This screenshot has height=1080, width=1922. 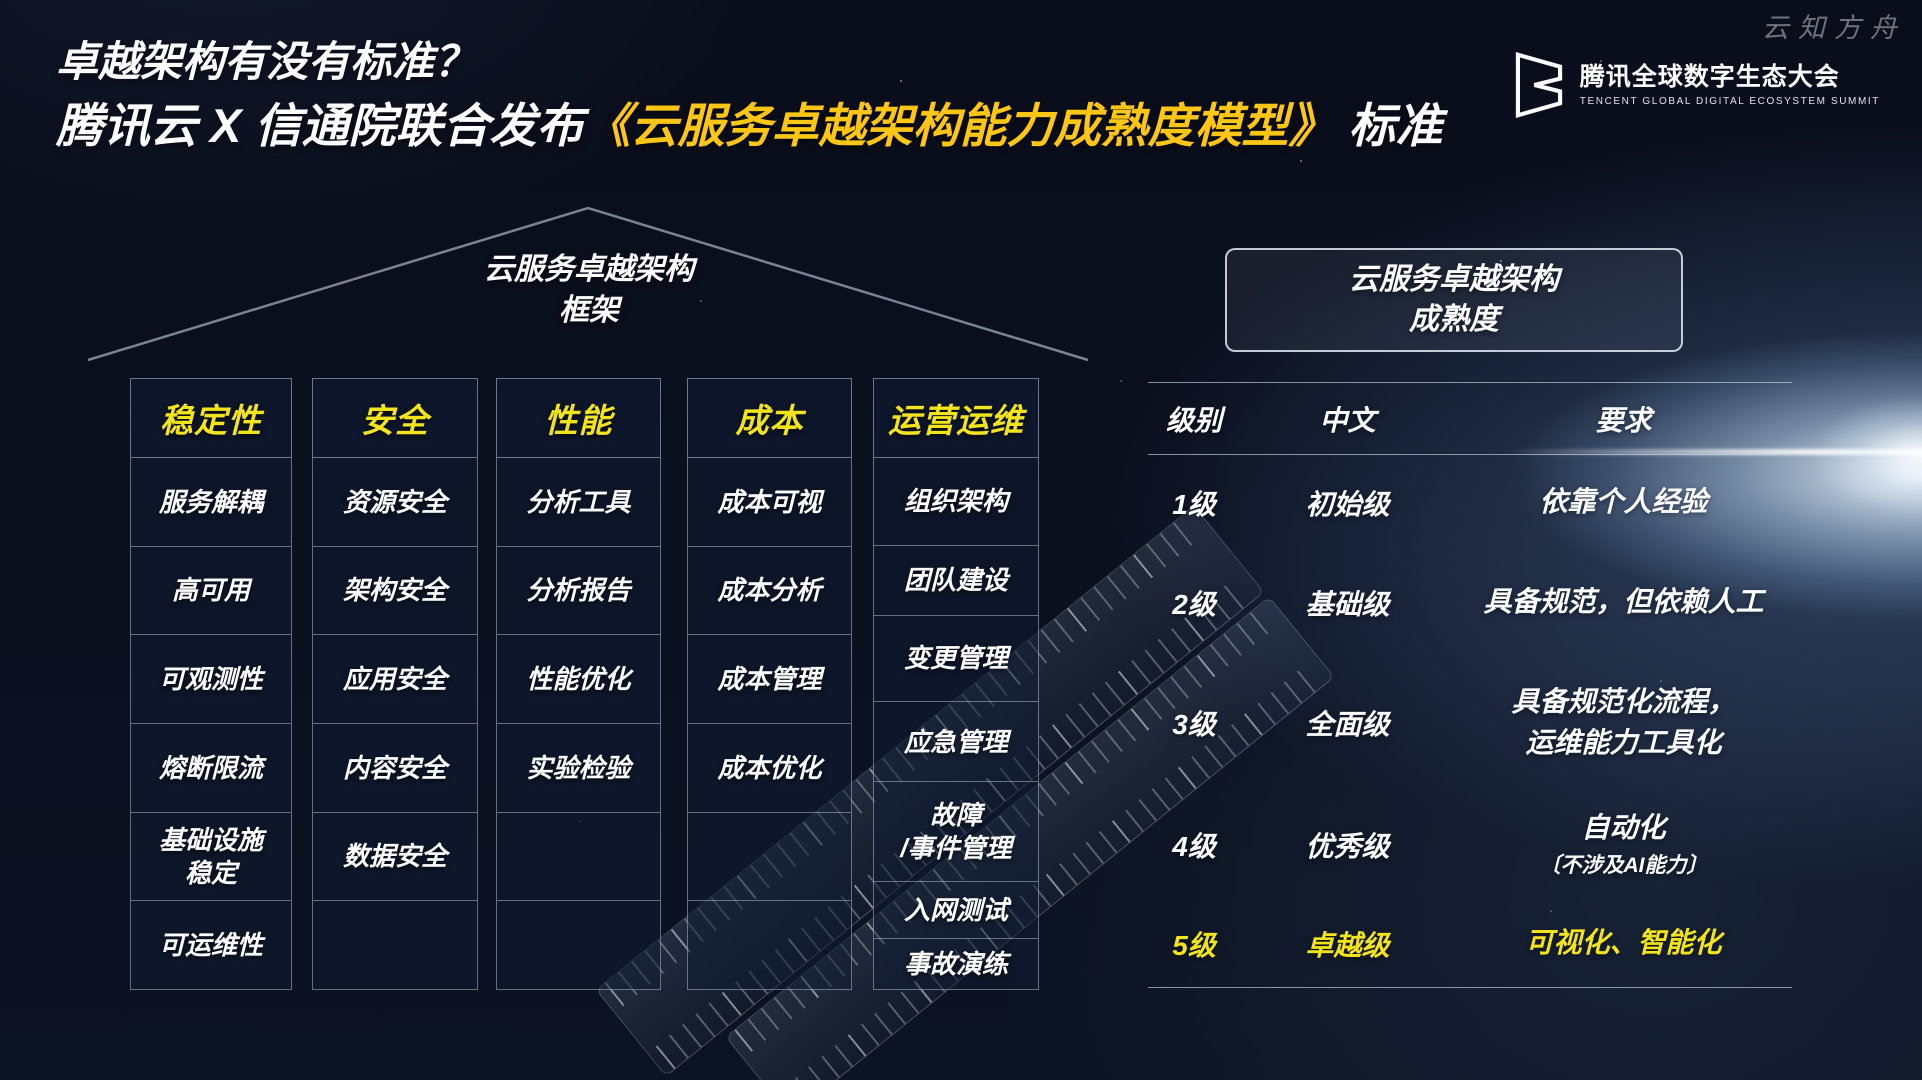 What do you see at coordinates (211, 680) in the screenshot?
I see `framework-cell: 可观测性` at bounding box center [211, 680].